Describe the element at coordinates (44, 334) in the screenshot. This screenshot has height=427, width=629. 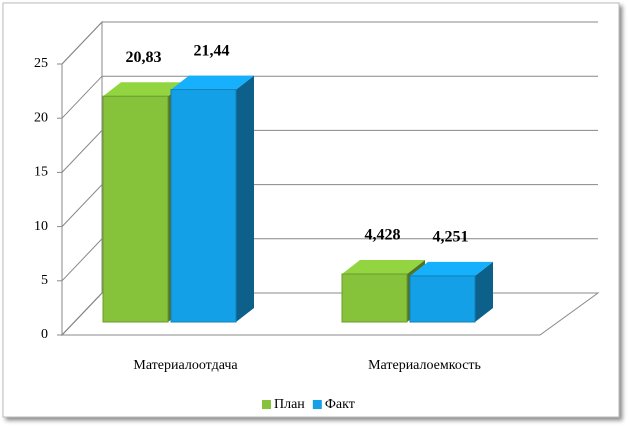
I see `y-tick-label: 0` at that location.